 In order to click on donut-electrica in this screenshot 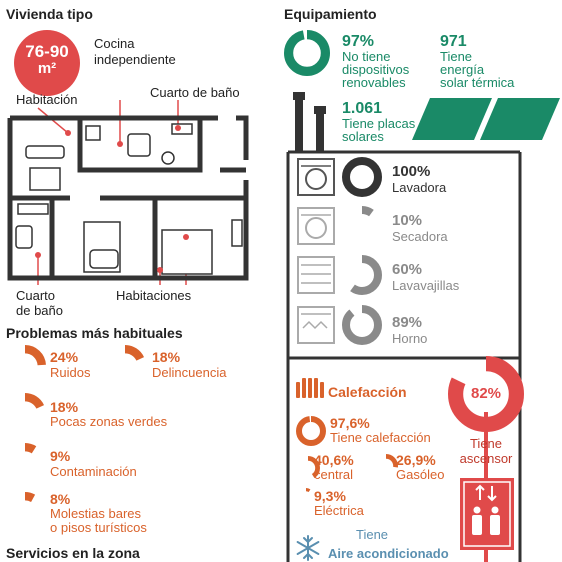, I will do `click(306, 496)`.